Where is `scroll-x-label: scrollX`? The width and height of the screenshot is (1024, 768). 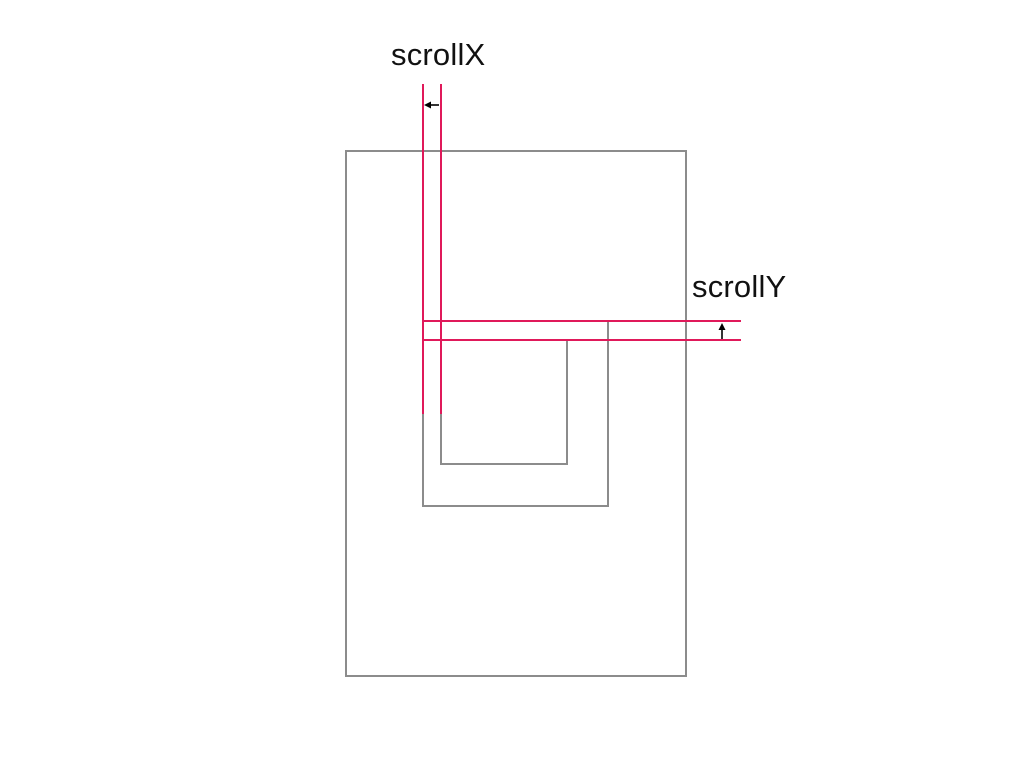 scroll-x-label: scrollX is located at coordinates (438, 54).